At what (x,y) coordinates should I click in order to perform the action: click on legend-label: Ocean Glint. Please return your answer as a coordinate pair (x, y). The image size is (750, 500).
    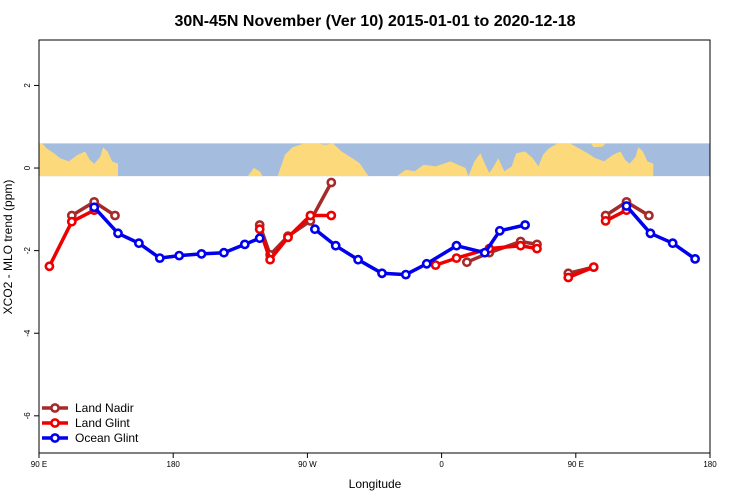
    Looking at the image, I should click on (107, 438).